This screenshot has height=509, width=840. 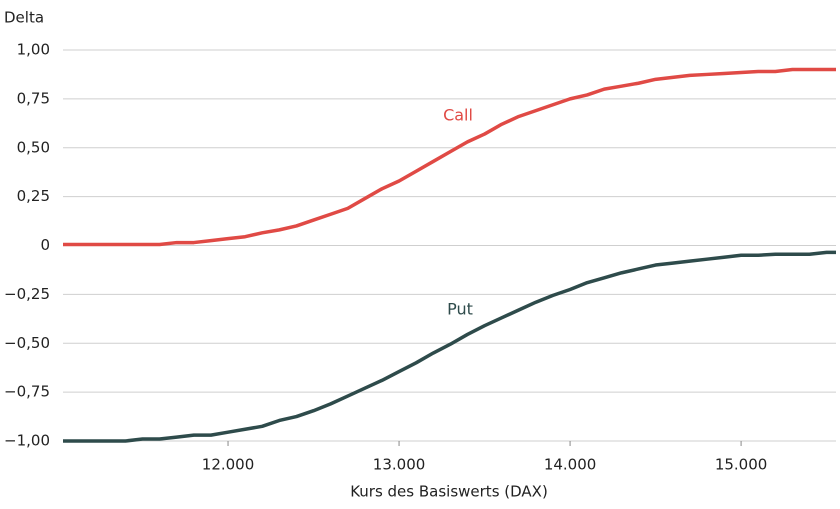 What do you see at coordinates (33, 98) in the screenshot?
I see `y-tick-label: 0,75` at bounding box center [33, 98].